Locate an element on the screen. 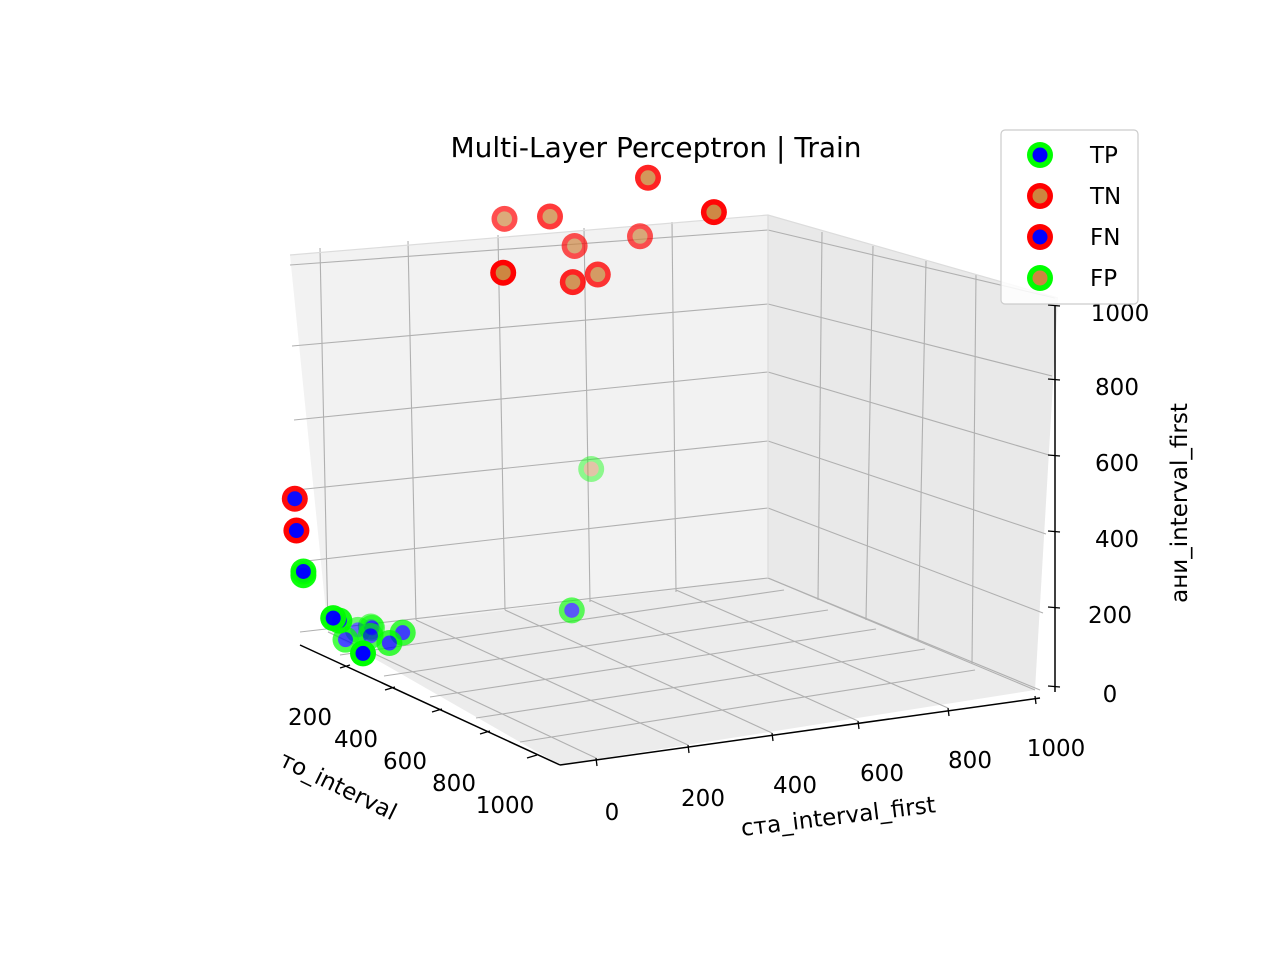 The image size is (1280, 960). x-axis-line is located at coordinates (430, 705).